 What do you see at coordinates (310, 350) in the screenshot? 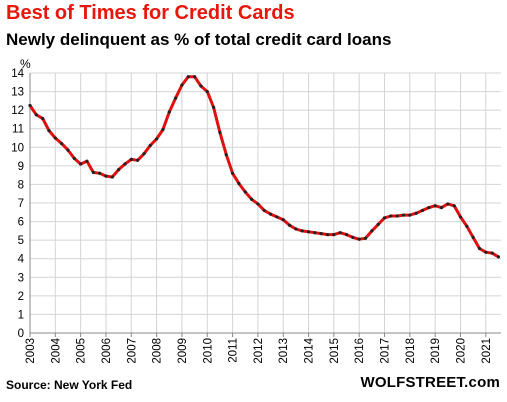
I see `x-tick-label: 2014` at bounding box center [310, 350].